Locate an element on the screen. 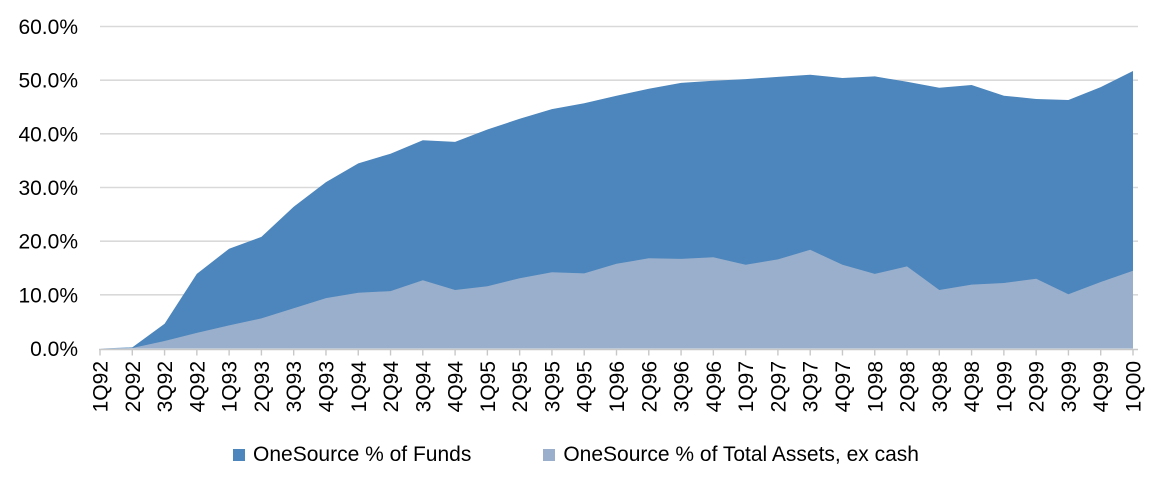 This screenshot has width=1152, height=496. x-tick-label: 1Q96 is located at coordinates (617, 386).